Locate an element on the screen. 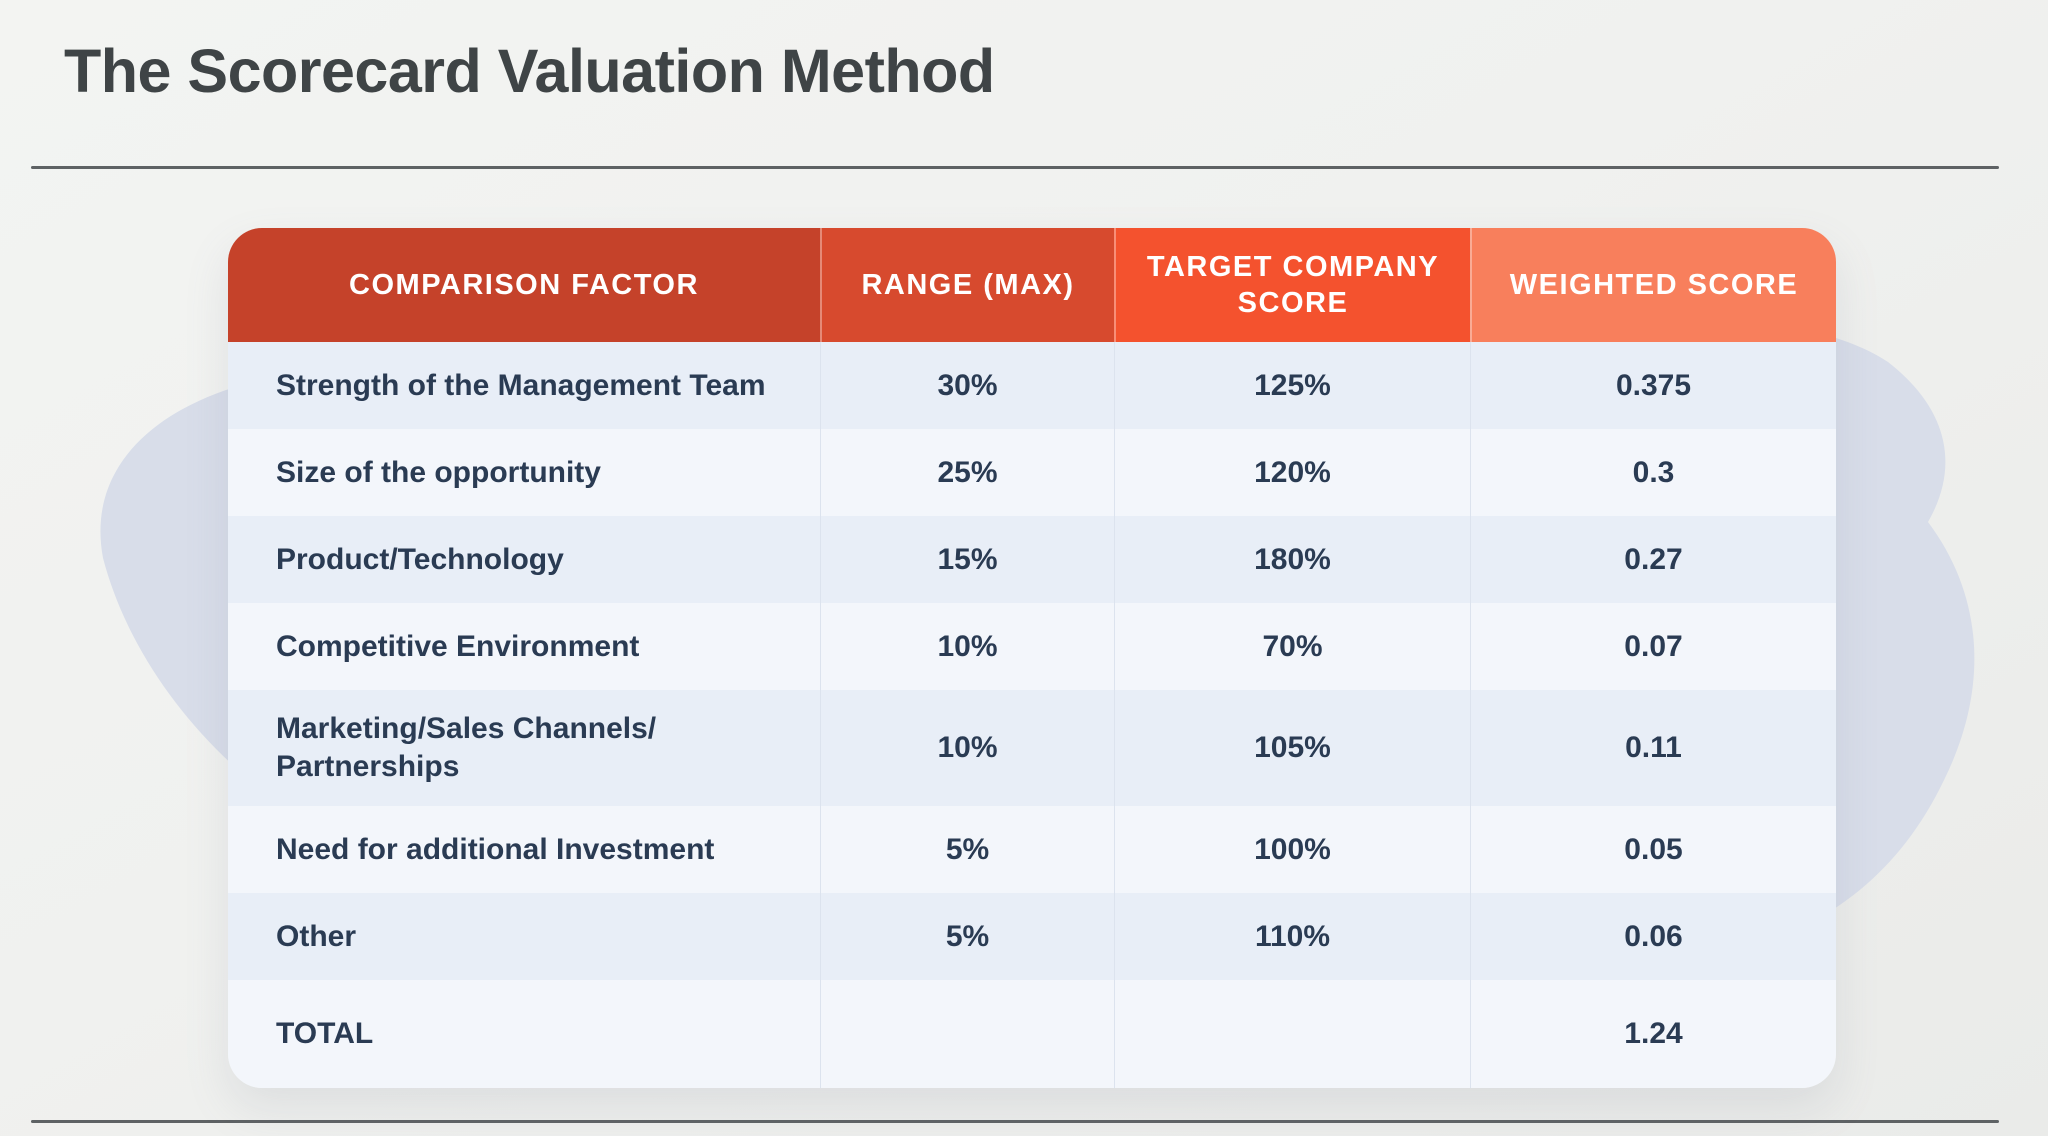 The image size is (2048, 1136). range-cell: 25% is located at coordinates (967, 472).